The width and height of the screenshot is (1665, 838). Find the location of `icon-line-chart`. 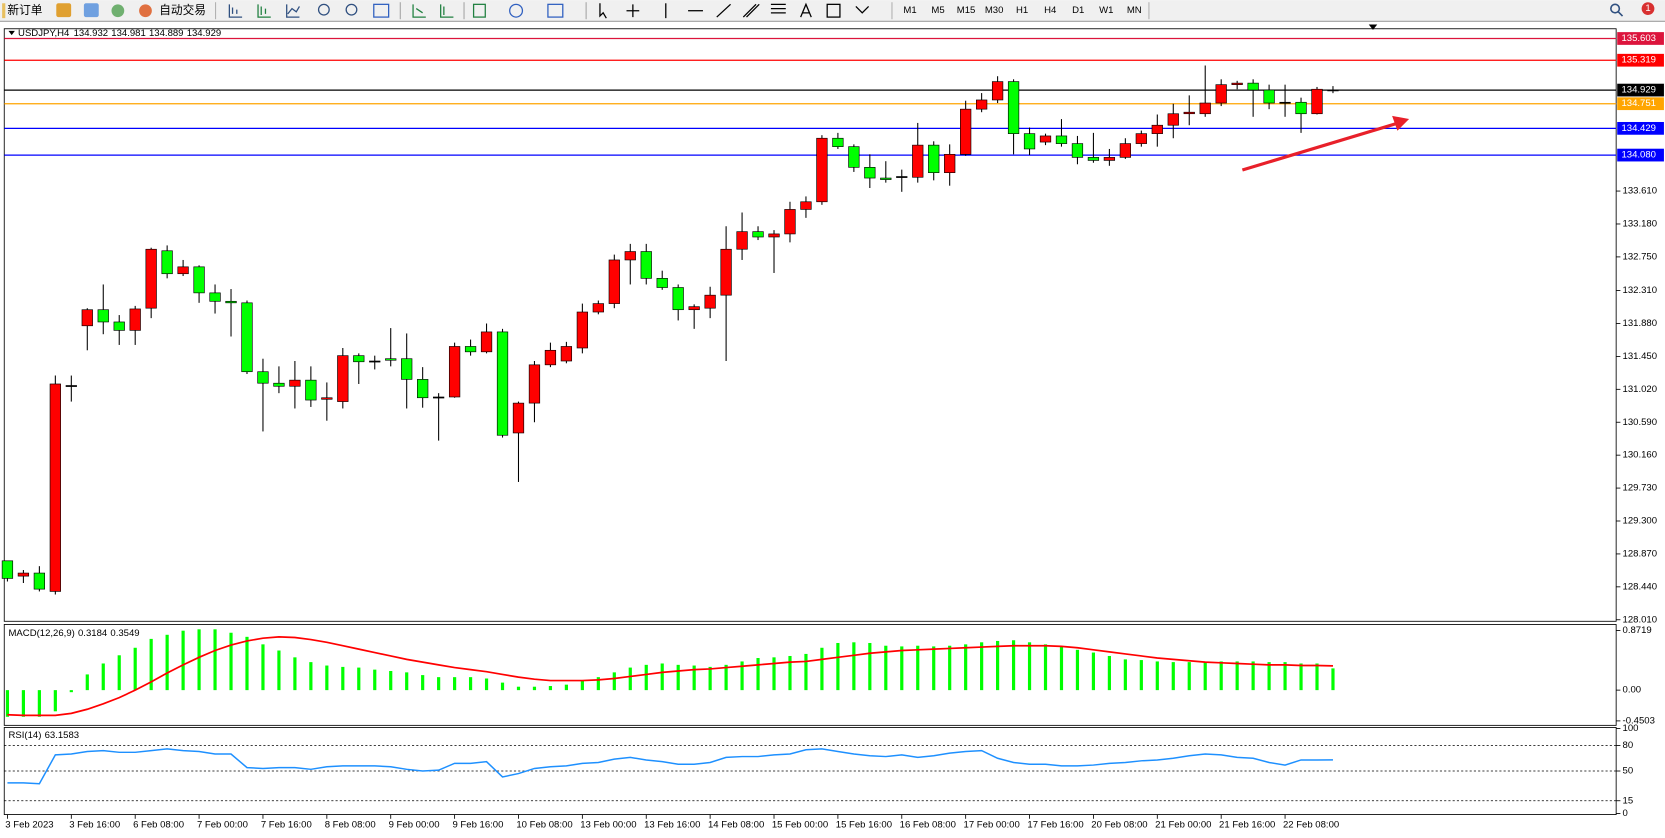

icon-line-chart is located at coordinates (293, 11).